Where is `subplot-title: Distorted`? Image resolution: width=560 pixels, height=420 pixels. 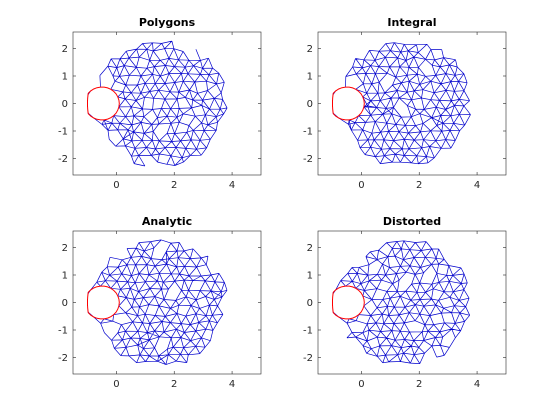
subplot-title: Distorted is located at coordinates (412, 221).